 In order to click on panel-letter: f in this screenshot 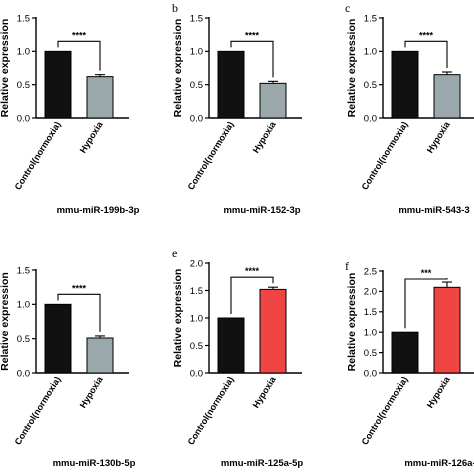, I will do `click(347, 266)`.